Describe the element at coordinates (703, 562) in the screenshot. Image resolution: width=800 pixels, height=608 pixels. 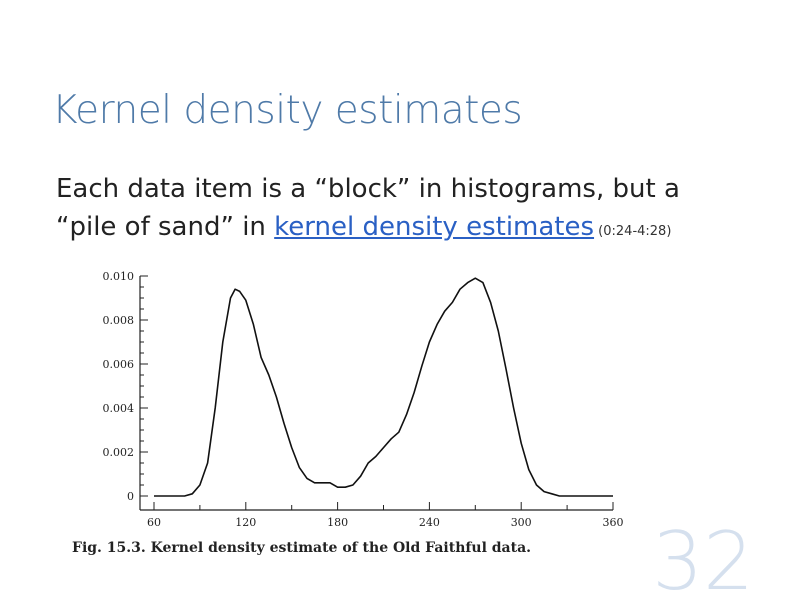
I see `slide-number: 32` at that location.